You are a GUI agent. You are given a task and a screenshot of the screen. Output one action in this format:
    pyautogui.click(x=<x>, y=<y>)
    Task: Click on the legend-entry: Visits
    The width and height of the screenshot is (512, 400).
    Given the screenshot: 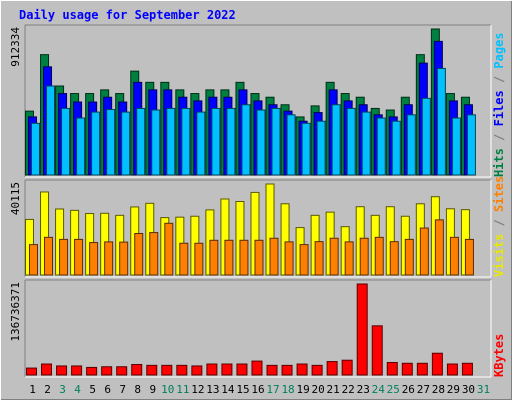 What is the action you would take?
    pyautogui.click(x=499, y=255)
    